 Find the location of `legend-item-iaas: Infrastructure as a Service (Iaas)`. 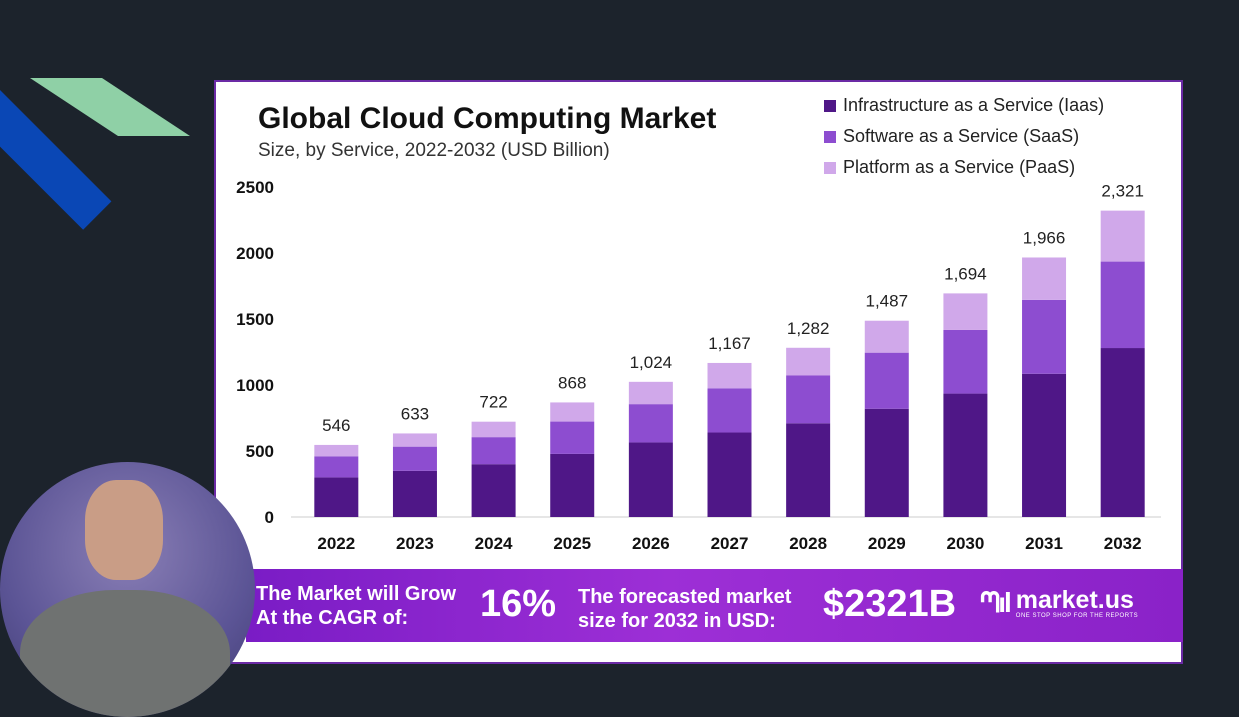

legend-item-iaas: Infrastructure as a Service (Iaas) is located at coordinates (964, 105).